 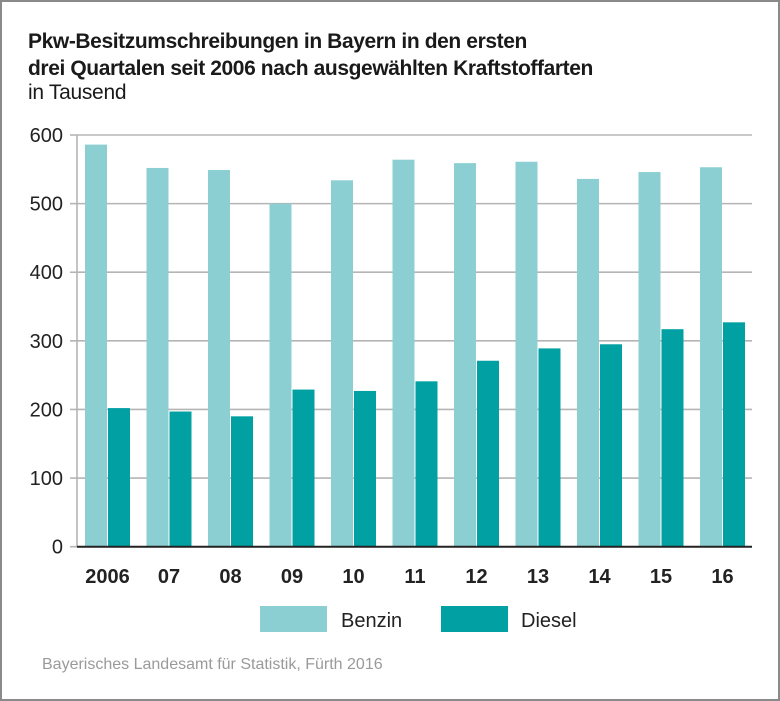 I want to click on y-tick-label: 500, so click(x=46, y=205).